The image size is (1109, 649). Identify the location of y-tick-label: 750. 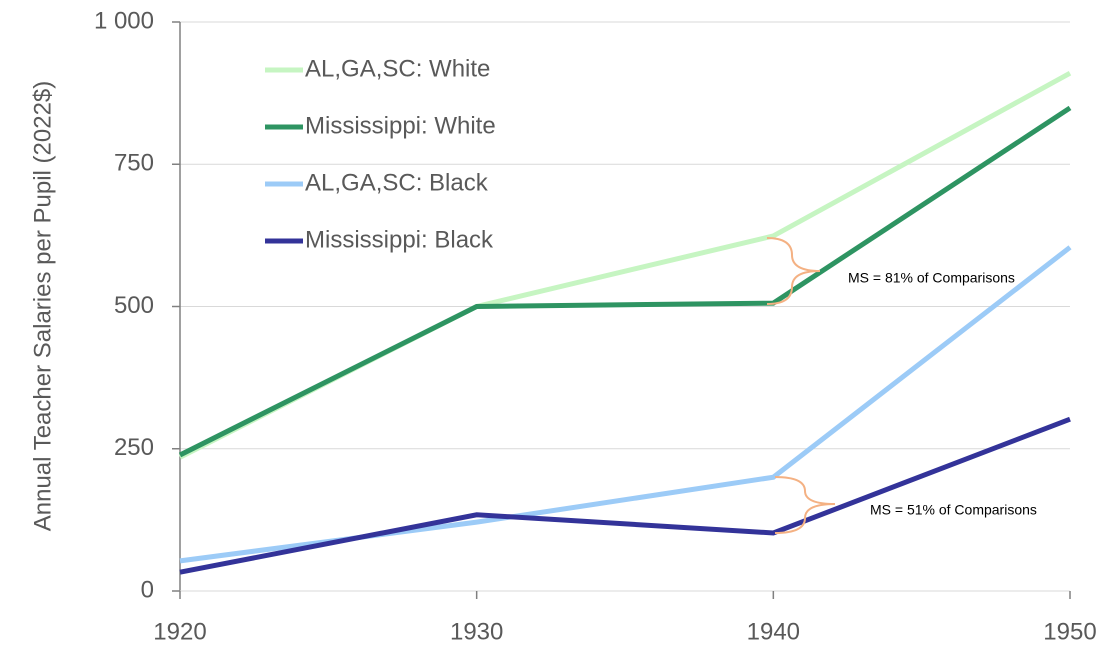
(134, 163).